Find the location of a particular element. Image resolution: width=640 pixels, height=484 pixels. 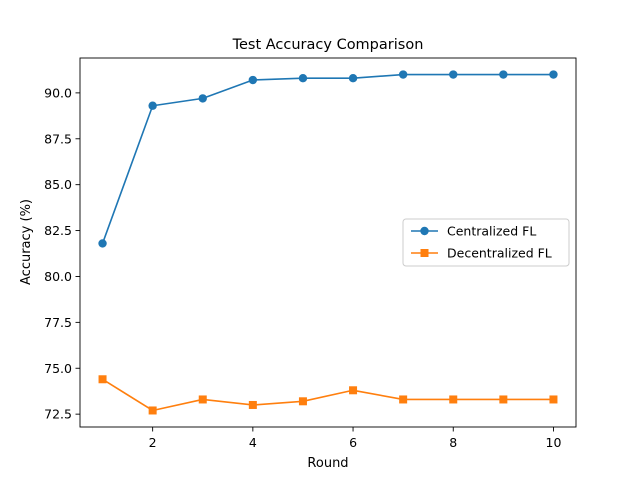

legend: Centralized FL Decentralized FL is located at coordinates (486, 242).